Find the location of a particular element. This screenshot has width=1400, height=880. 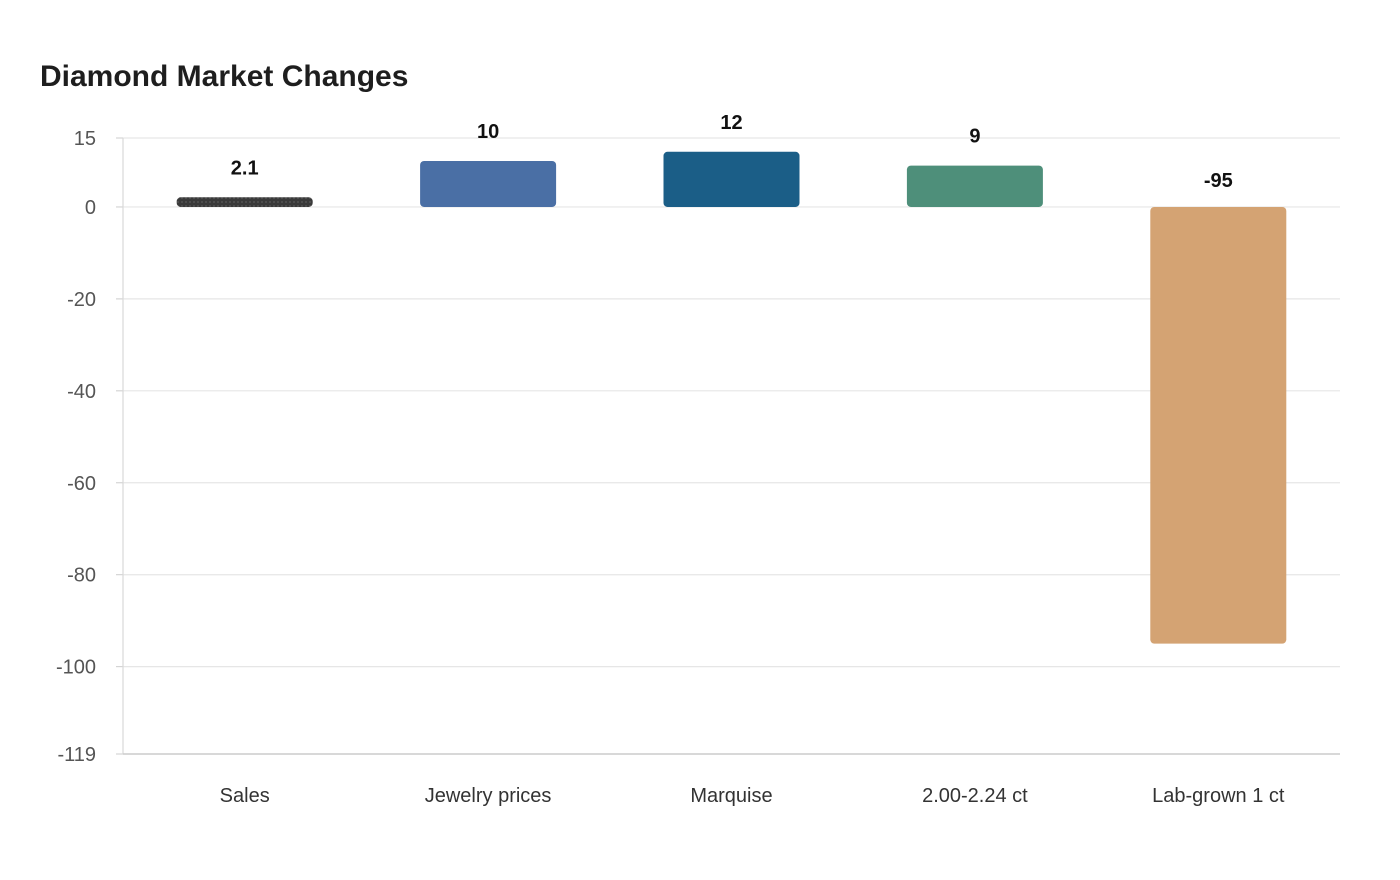

data-label: -95 is located at coordinates (1218, 181).